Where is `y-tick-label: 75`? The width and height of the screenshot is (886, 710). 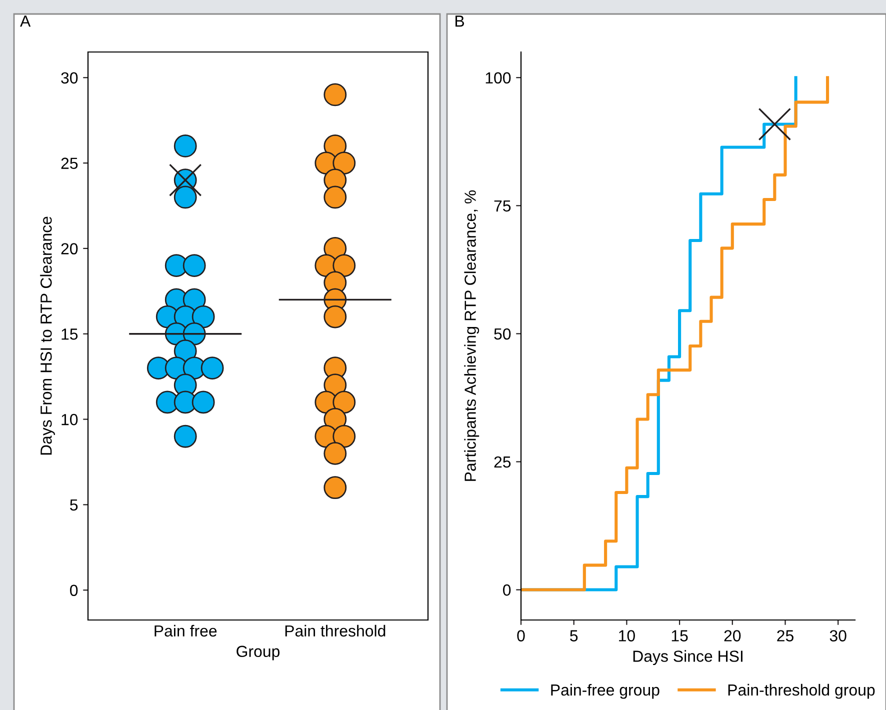 y-tick-label: 75 is located at coordinates (502, 206).